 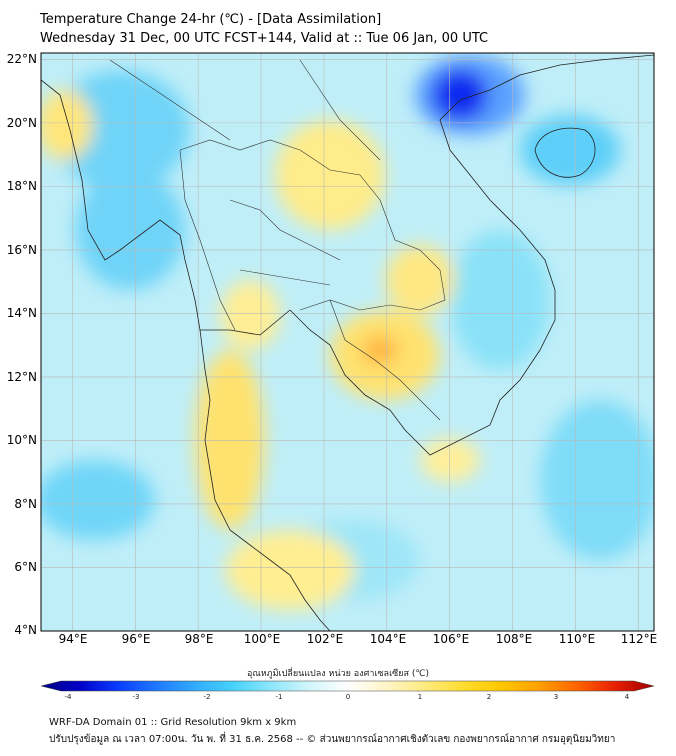 What do you see at coordinates (21, 59) in the screenshot?
I see `lat-label-22n: 22°N` at bounding box center [21, 59].